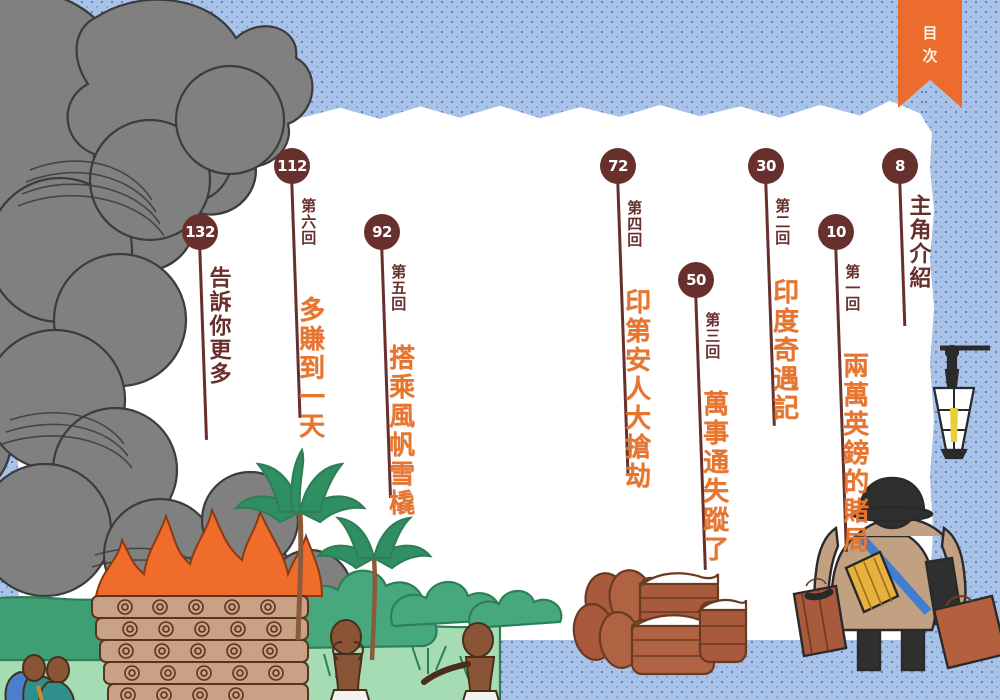 Image resolution: width=1000 pixels, height=700 pixels. I want to click on toc-chapter-label: 第三回, so click(712, 336).